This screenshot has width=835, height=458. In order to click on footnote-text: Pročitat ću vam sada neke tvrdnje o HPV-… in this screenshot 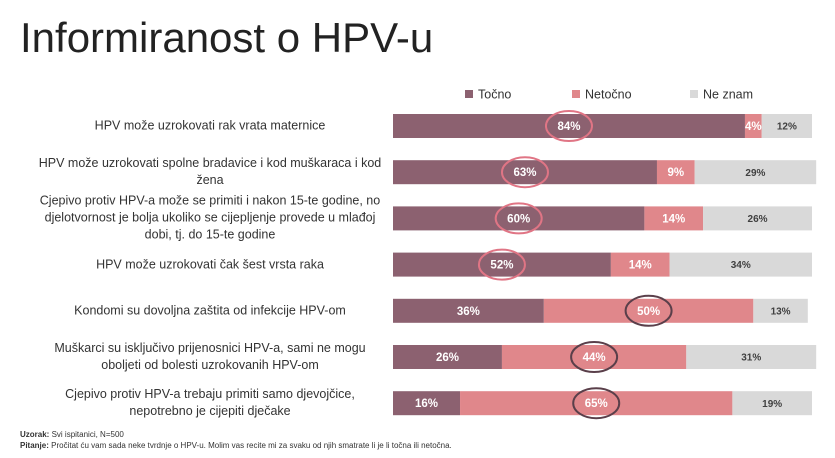, I will do `click(251, 445)`.